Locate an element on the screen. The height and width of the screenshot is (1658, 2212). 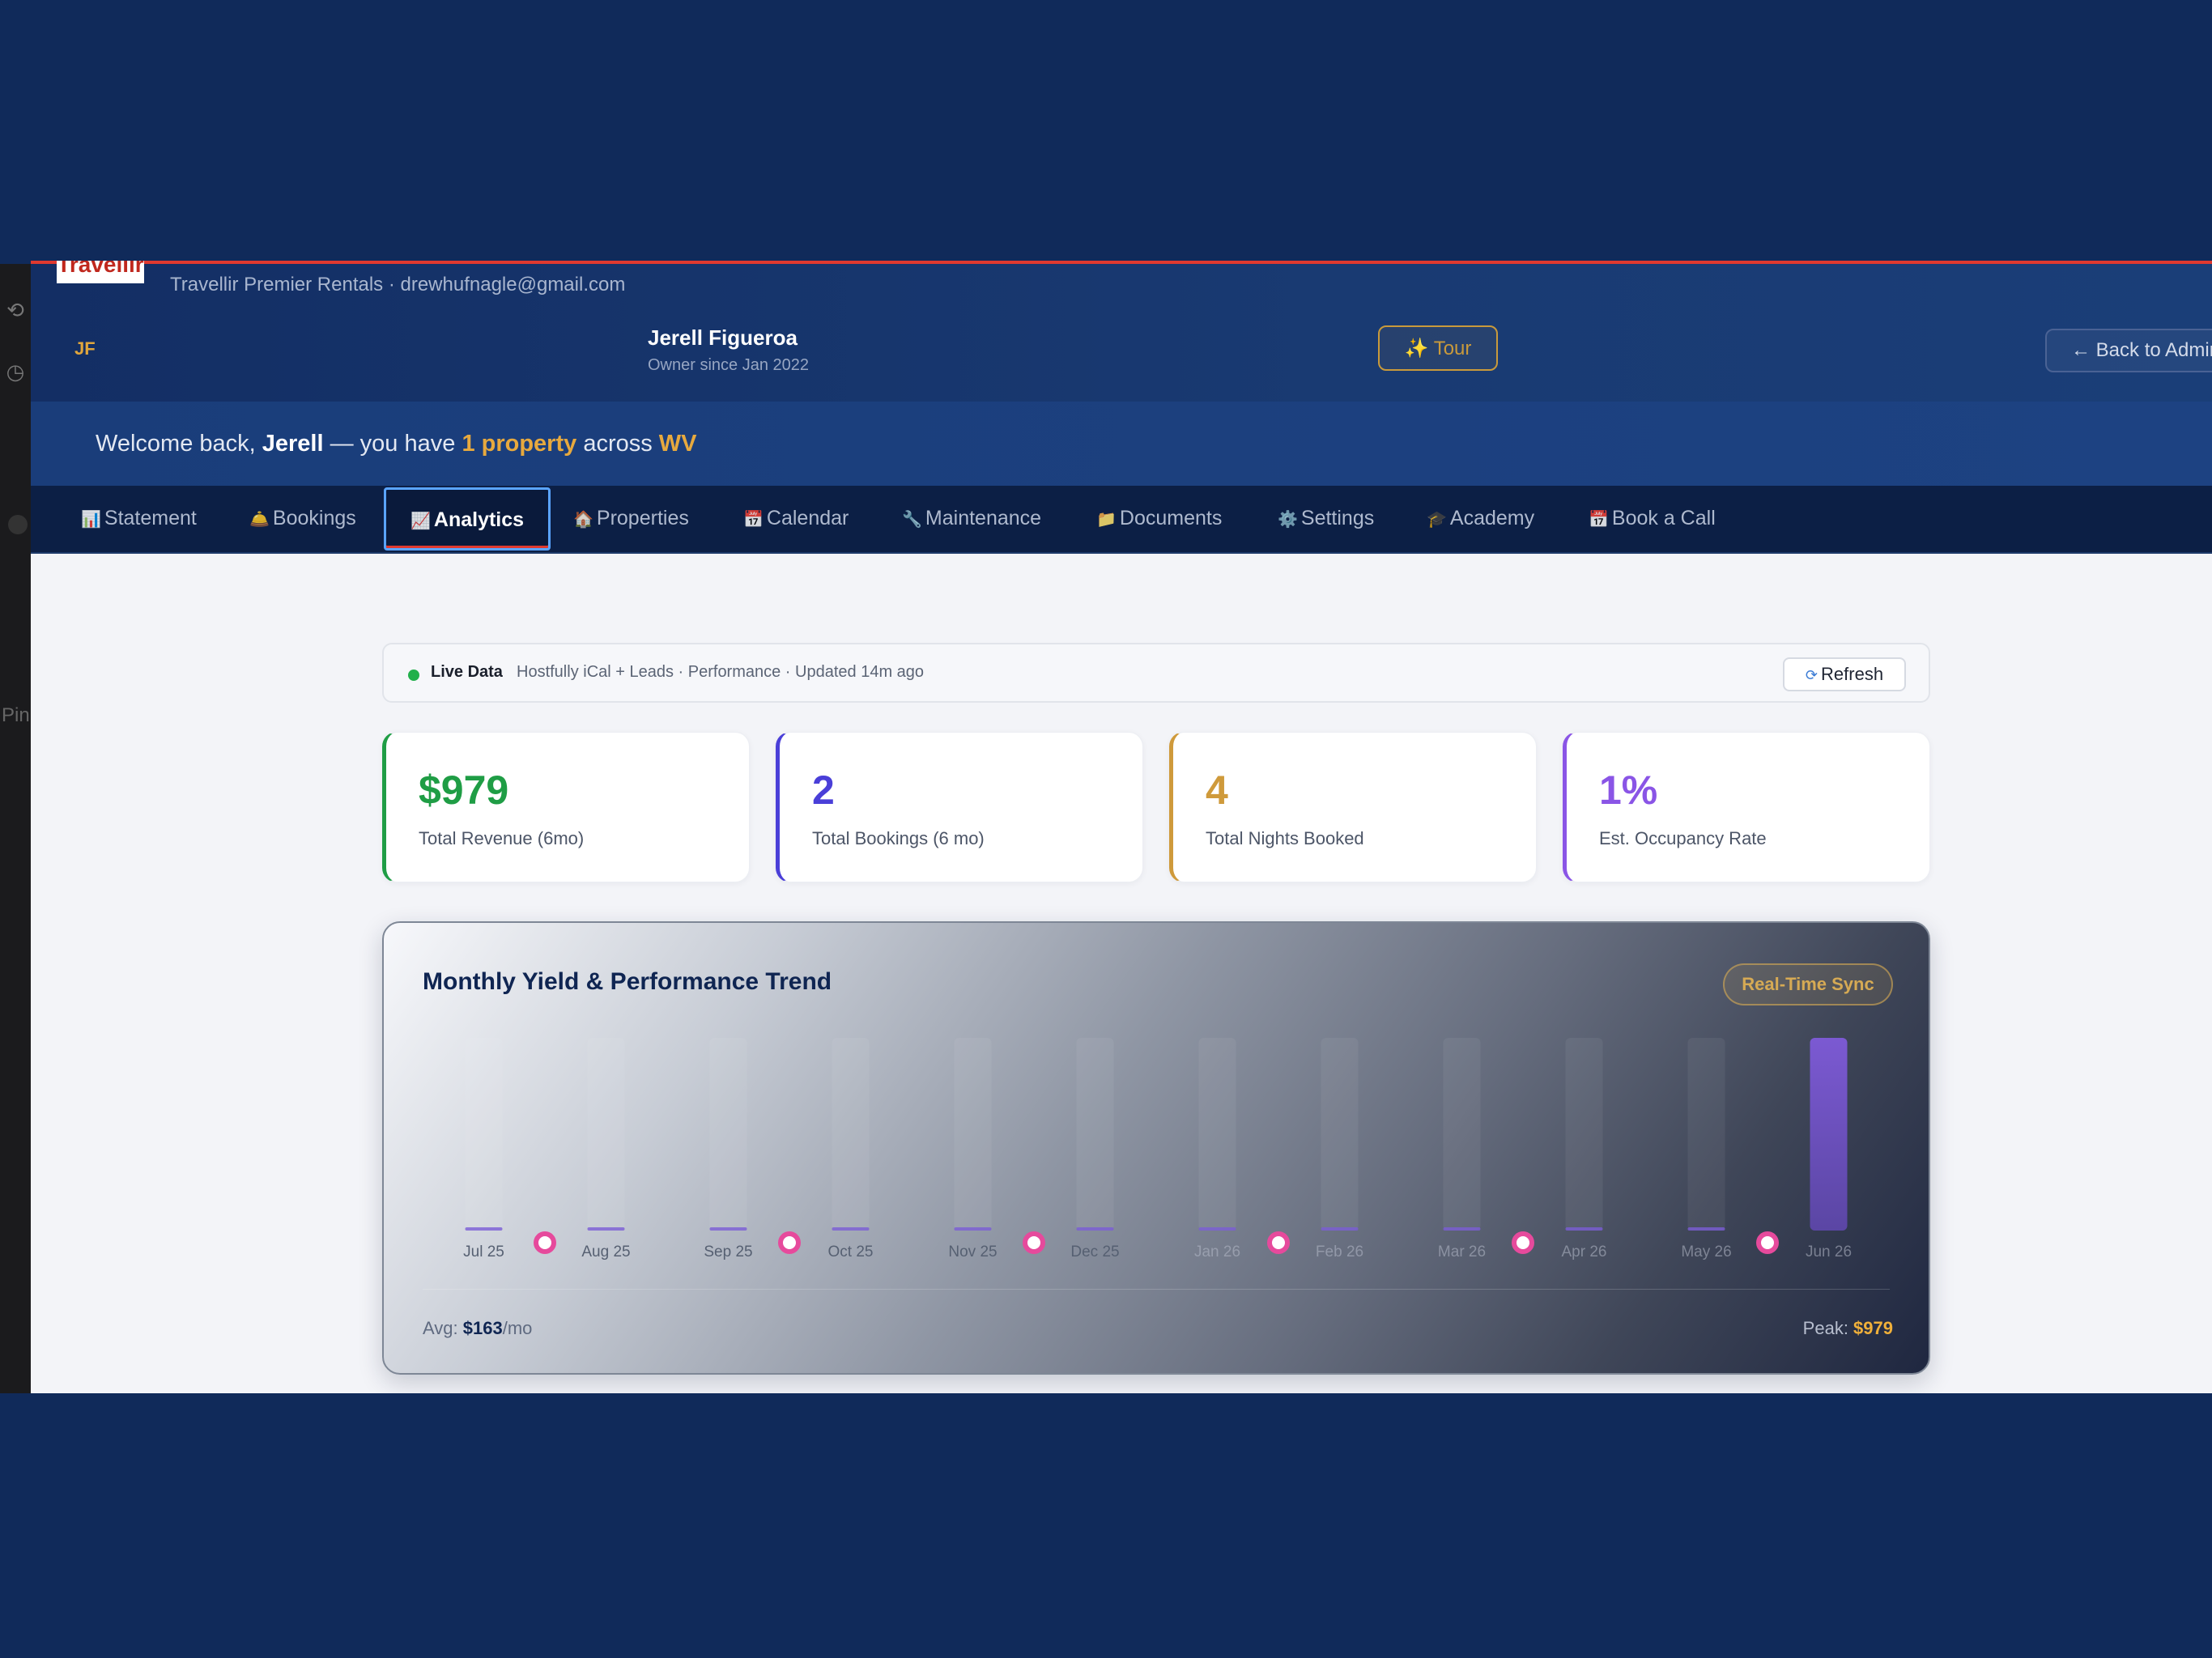
region: WV is located at coordinates (678, 444).